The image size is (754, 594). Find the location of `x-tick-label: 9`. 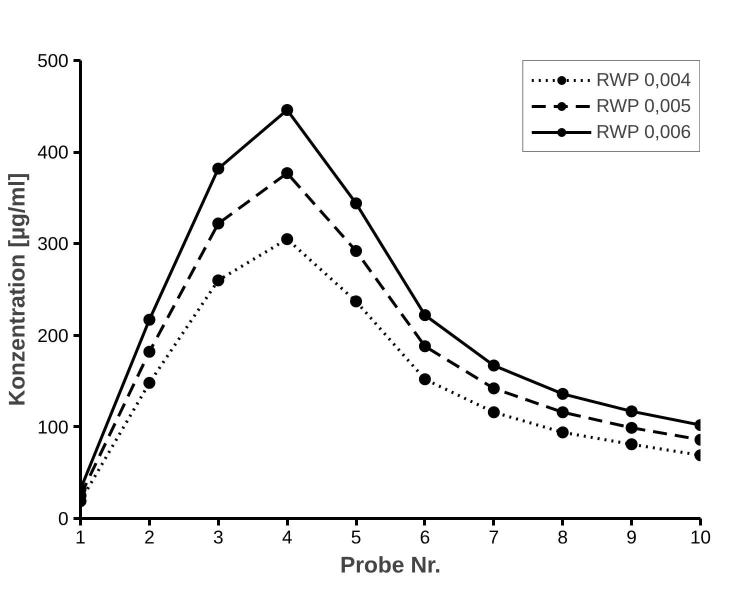

x-tick-label: 9 is located at coordinates (631, 537).